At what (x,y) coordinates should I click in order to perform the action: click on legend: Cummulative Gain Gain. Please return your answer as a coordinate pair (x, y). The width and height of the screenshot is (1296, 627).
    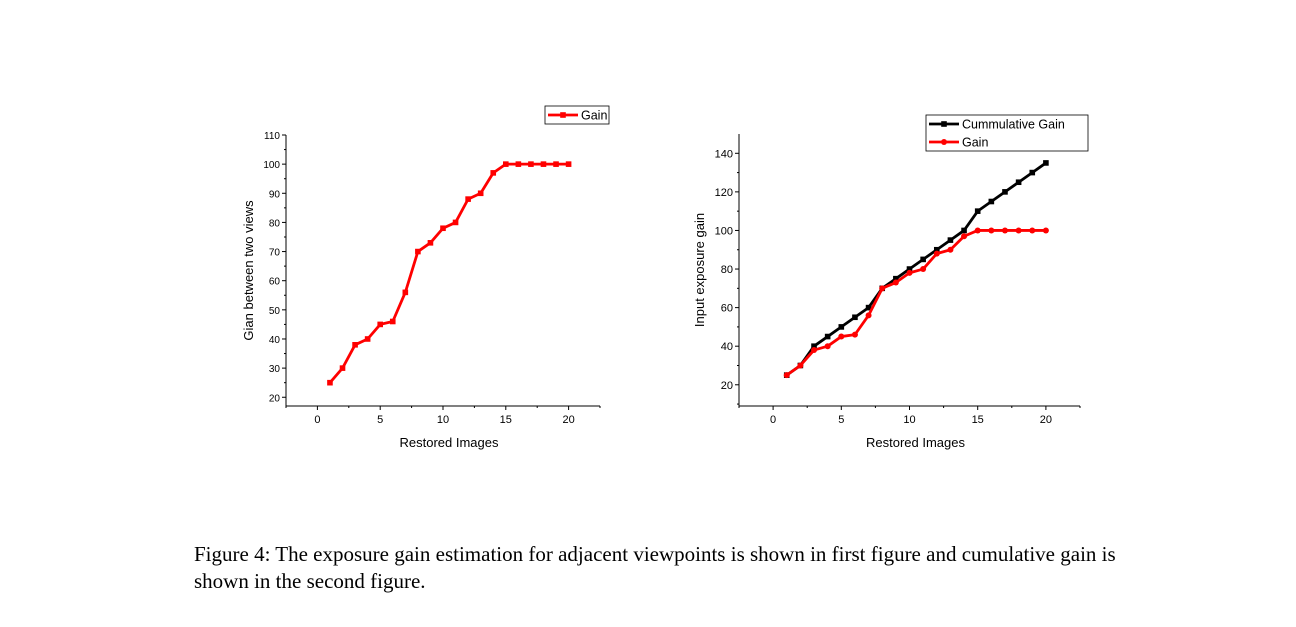
    Looking at the image, I should click on (1007, 133).